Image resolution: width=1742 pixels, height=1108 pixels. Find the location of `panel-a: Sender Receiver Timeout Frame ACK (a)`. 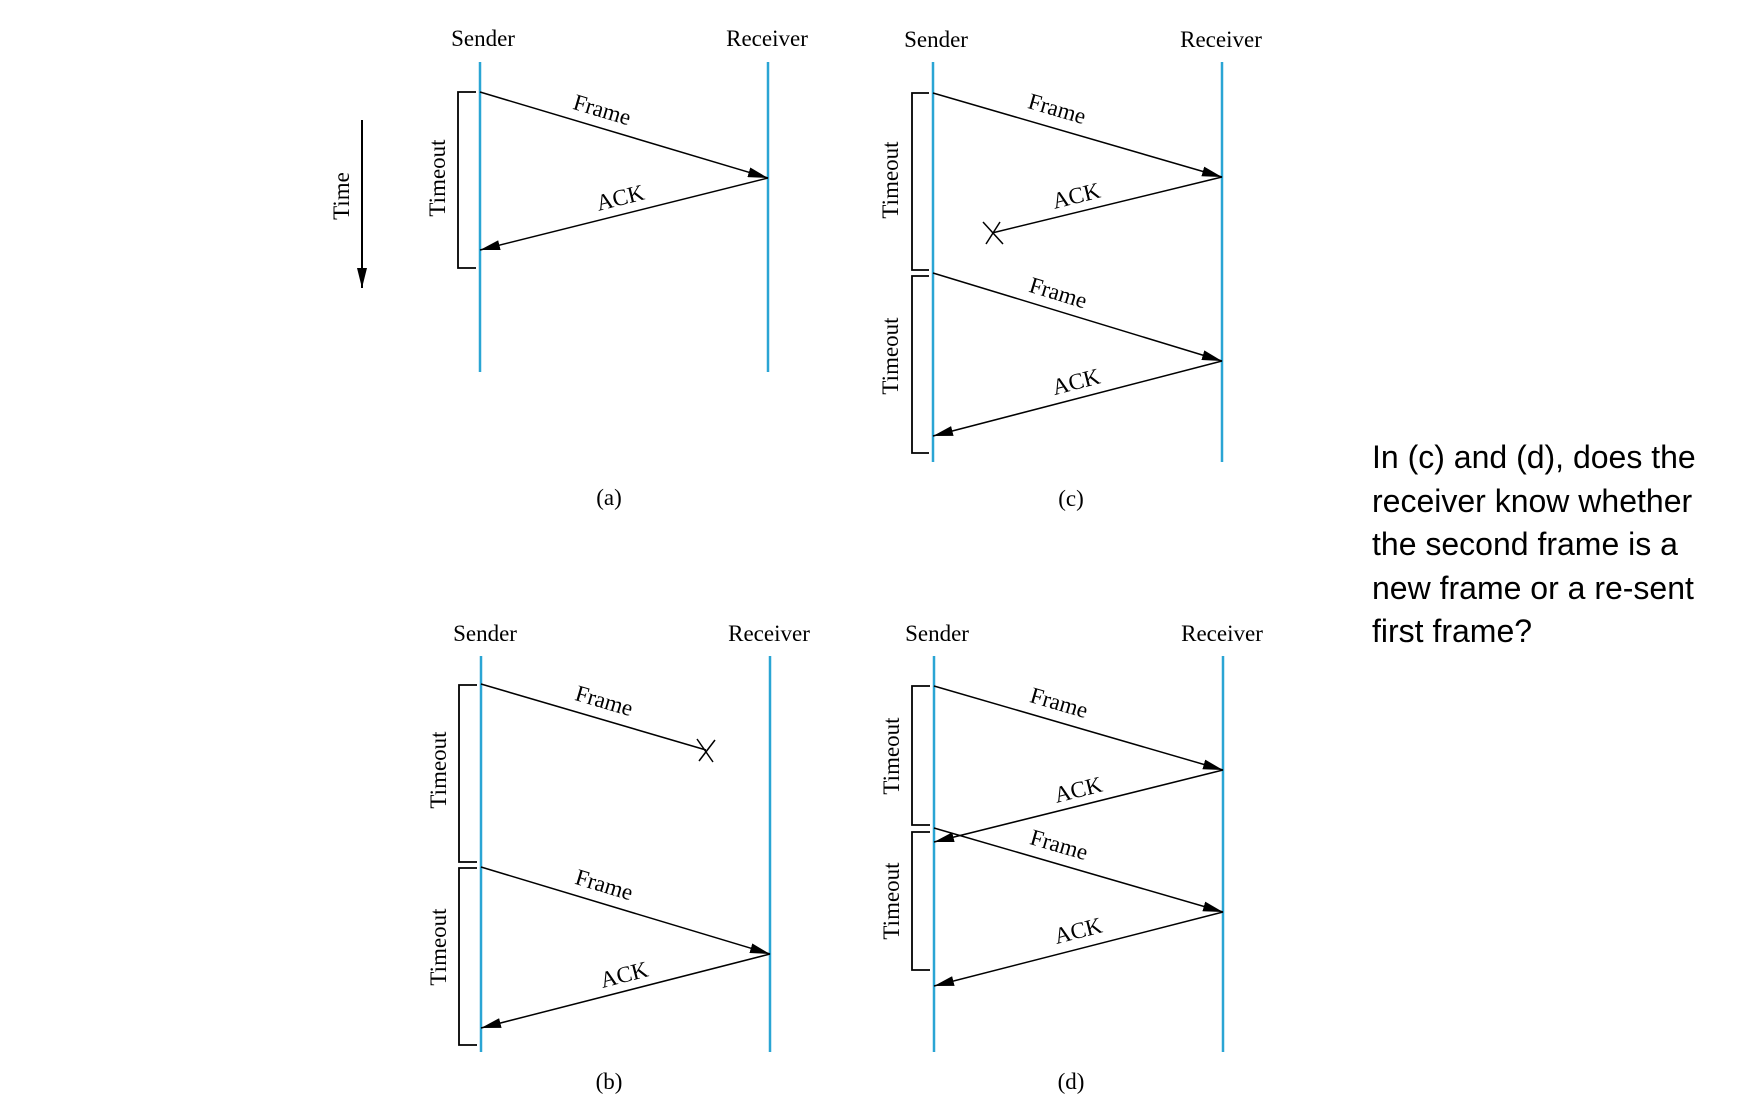

panel-a: Sender Receiver Timeout Frame ACK (a) is located at coordinates (616, 268).